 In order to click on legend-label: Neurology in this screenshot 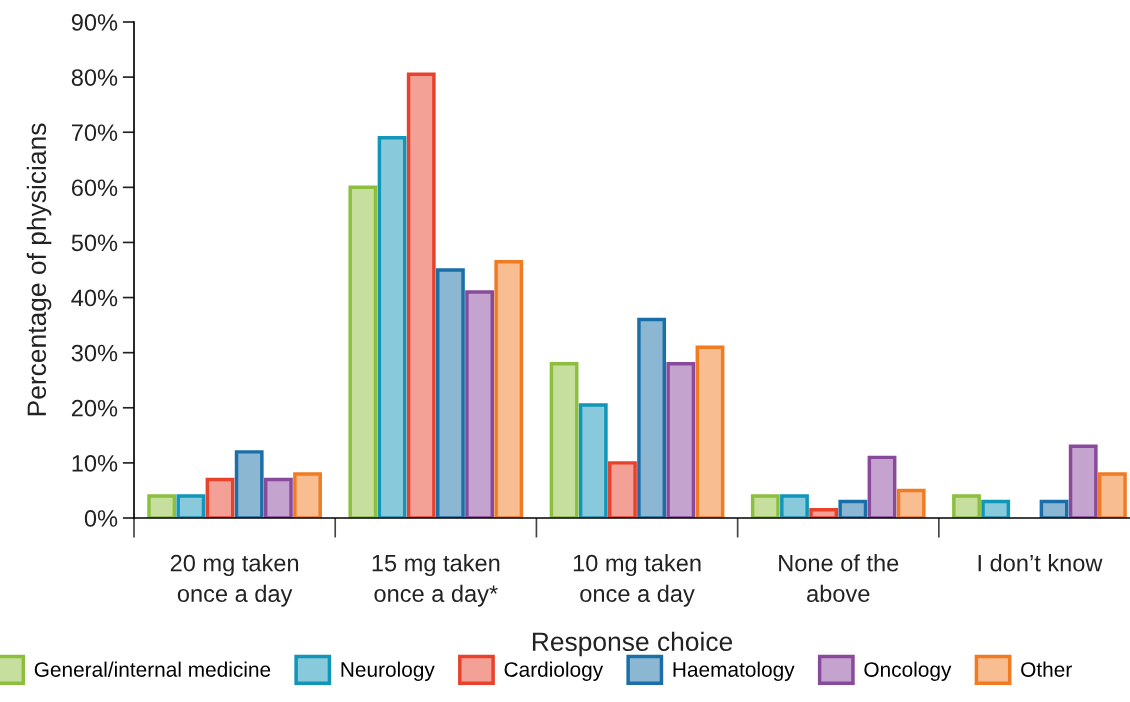, I will do `click(388, 671)`.